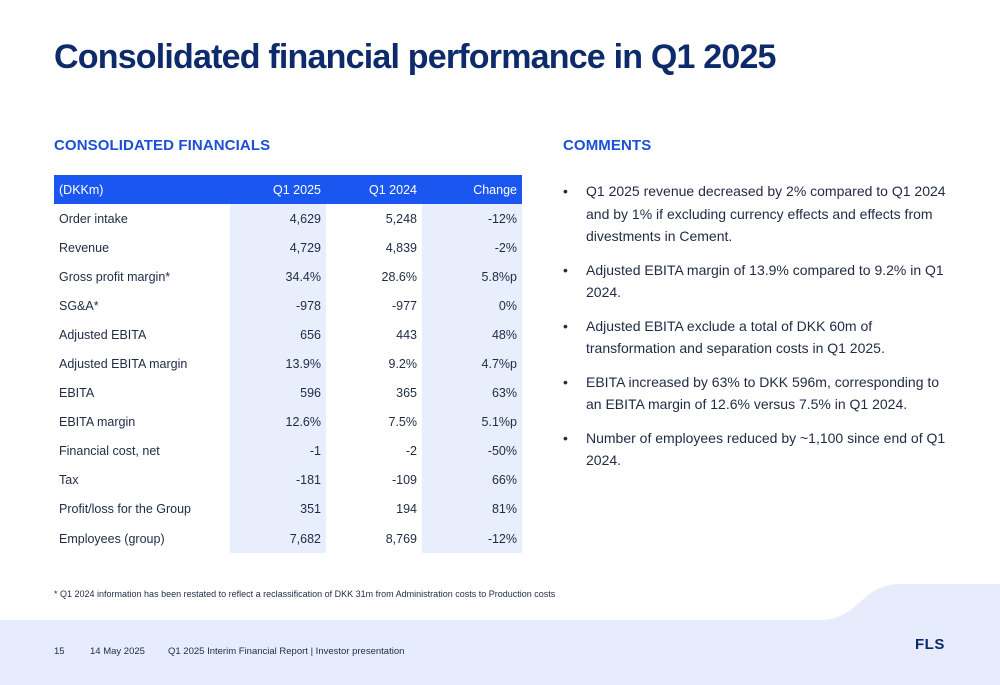 The image size is (1000, 685). I want to click on q1-2024-value: 4,839, so click(401, 247).